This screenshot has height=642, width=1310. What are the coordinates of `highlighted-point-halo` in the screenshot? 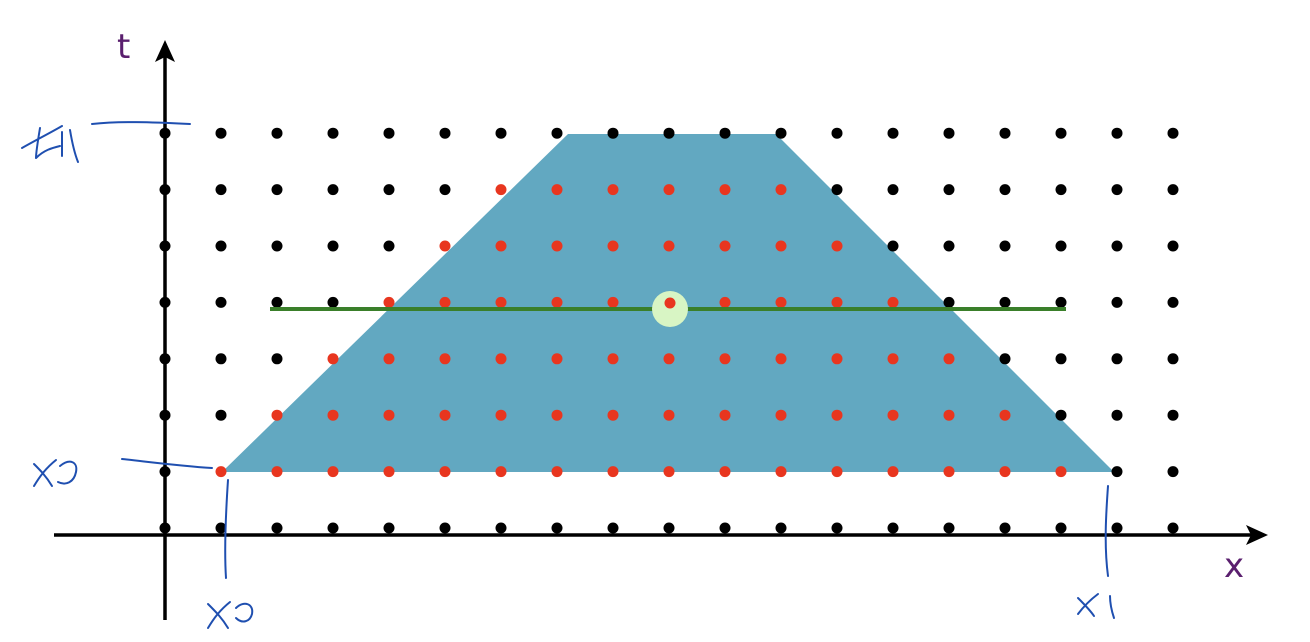 It's located at (670, 309).